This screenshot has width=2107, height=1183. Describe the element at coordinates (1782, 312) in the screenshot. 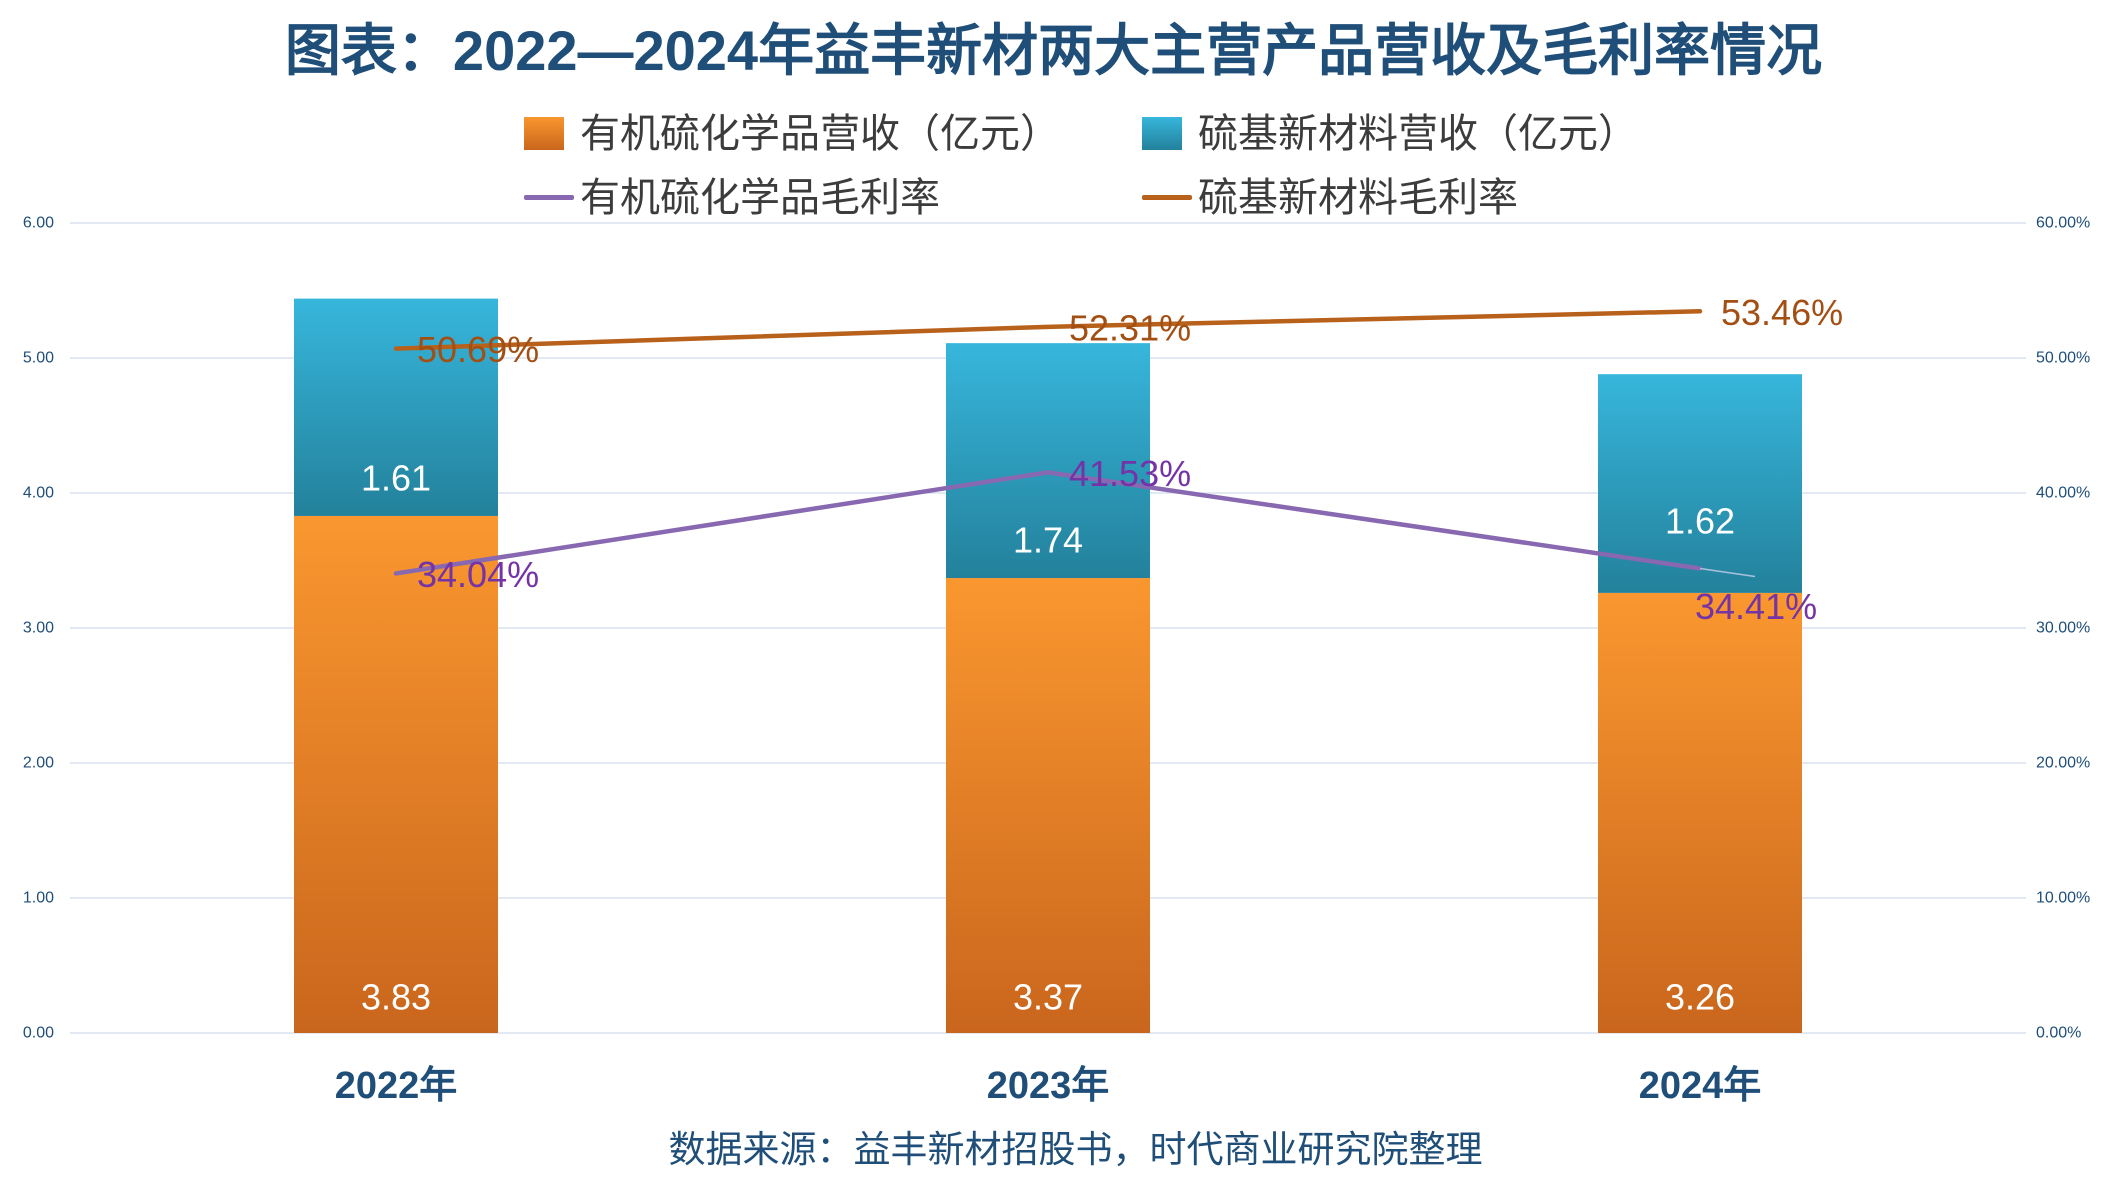

I see `line-label-sulfur-material-margin-2024: 53.46%` at that location.